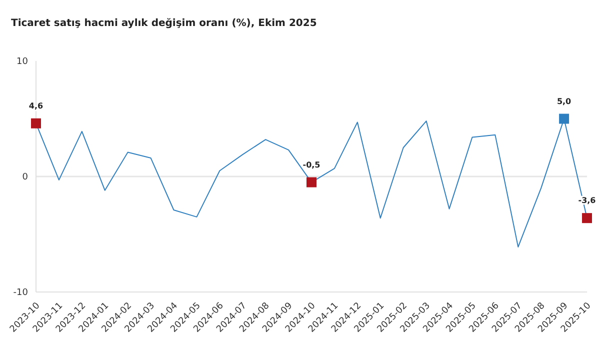 The height and width of the screenshot is (349, 607). I want to click on chart-title: Ticaret satış hacmi aylık değişim oranı (%), Ekim 2025, so click(164, 23).